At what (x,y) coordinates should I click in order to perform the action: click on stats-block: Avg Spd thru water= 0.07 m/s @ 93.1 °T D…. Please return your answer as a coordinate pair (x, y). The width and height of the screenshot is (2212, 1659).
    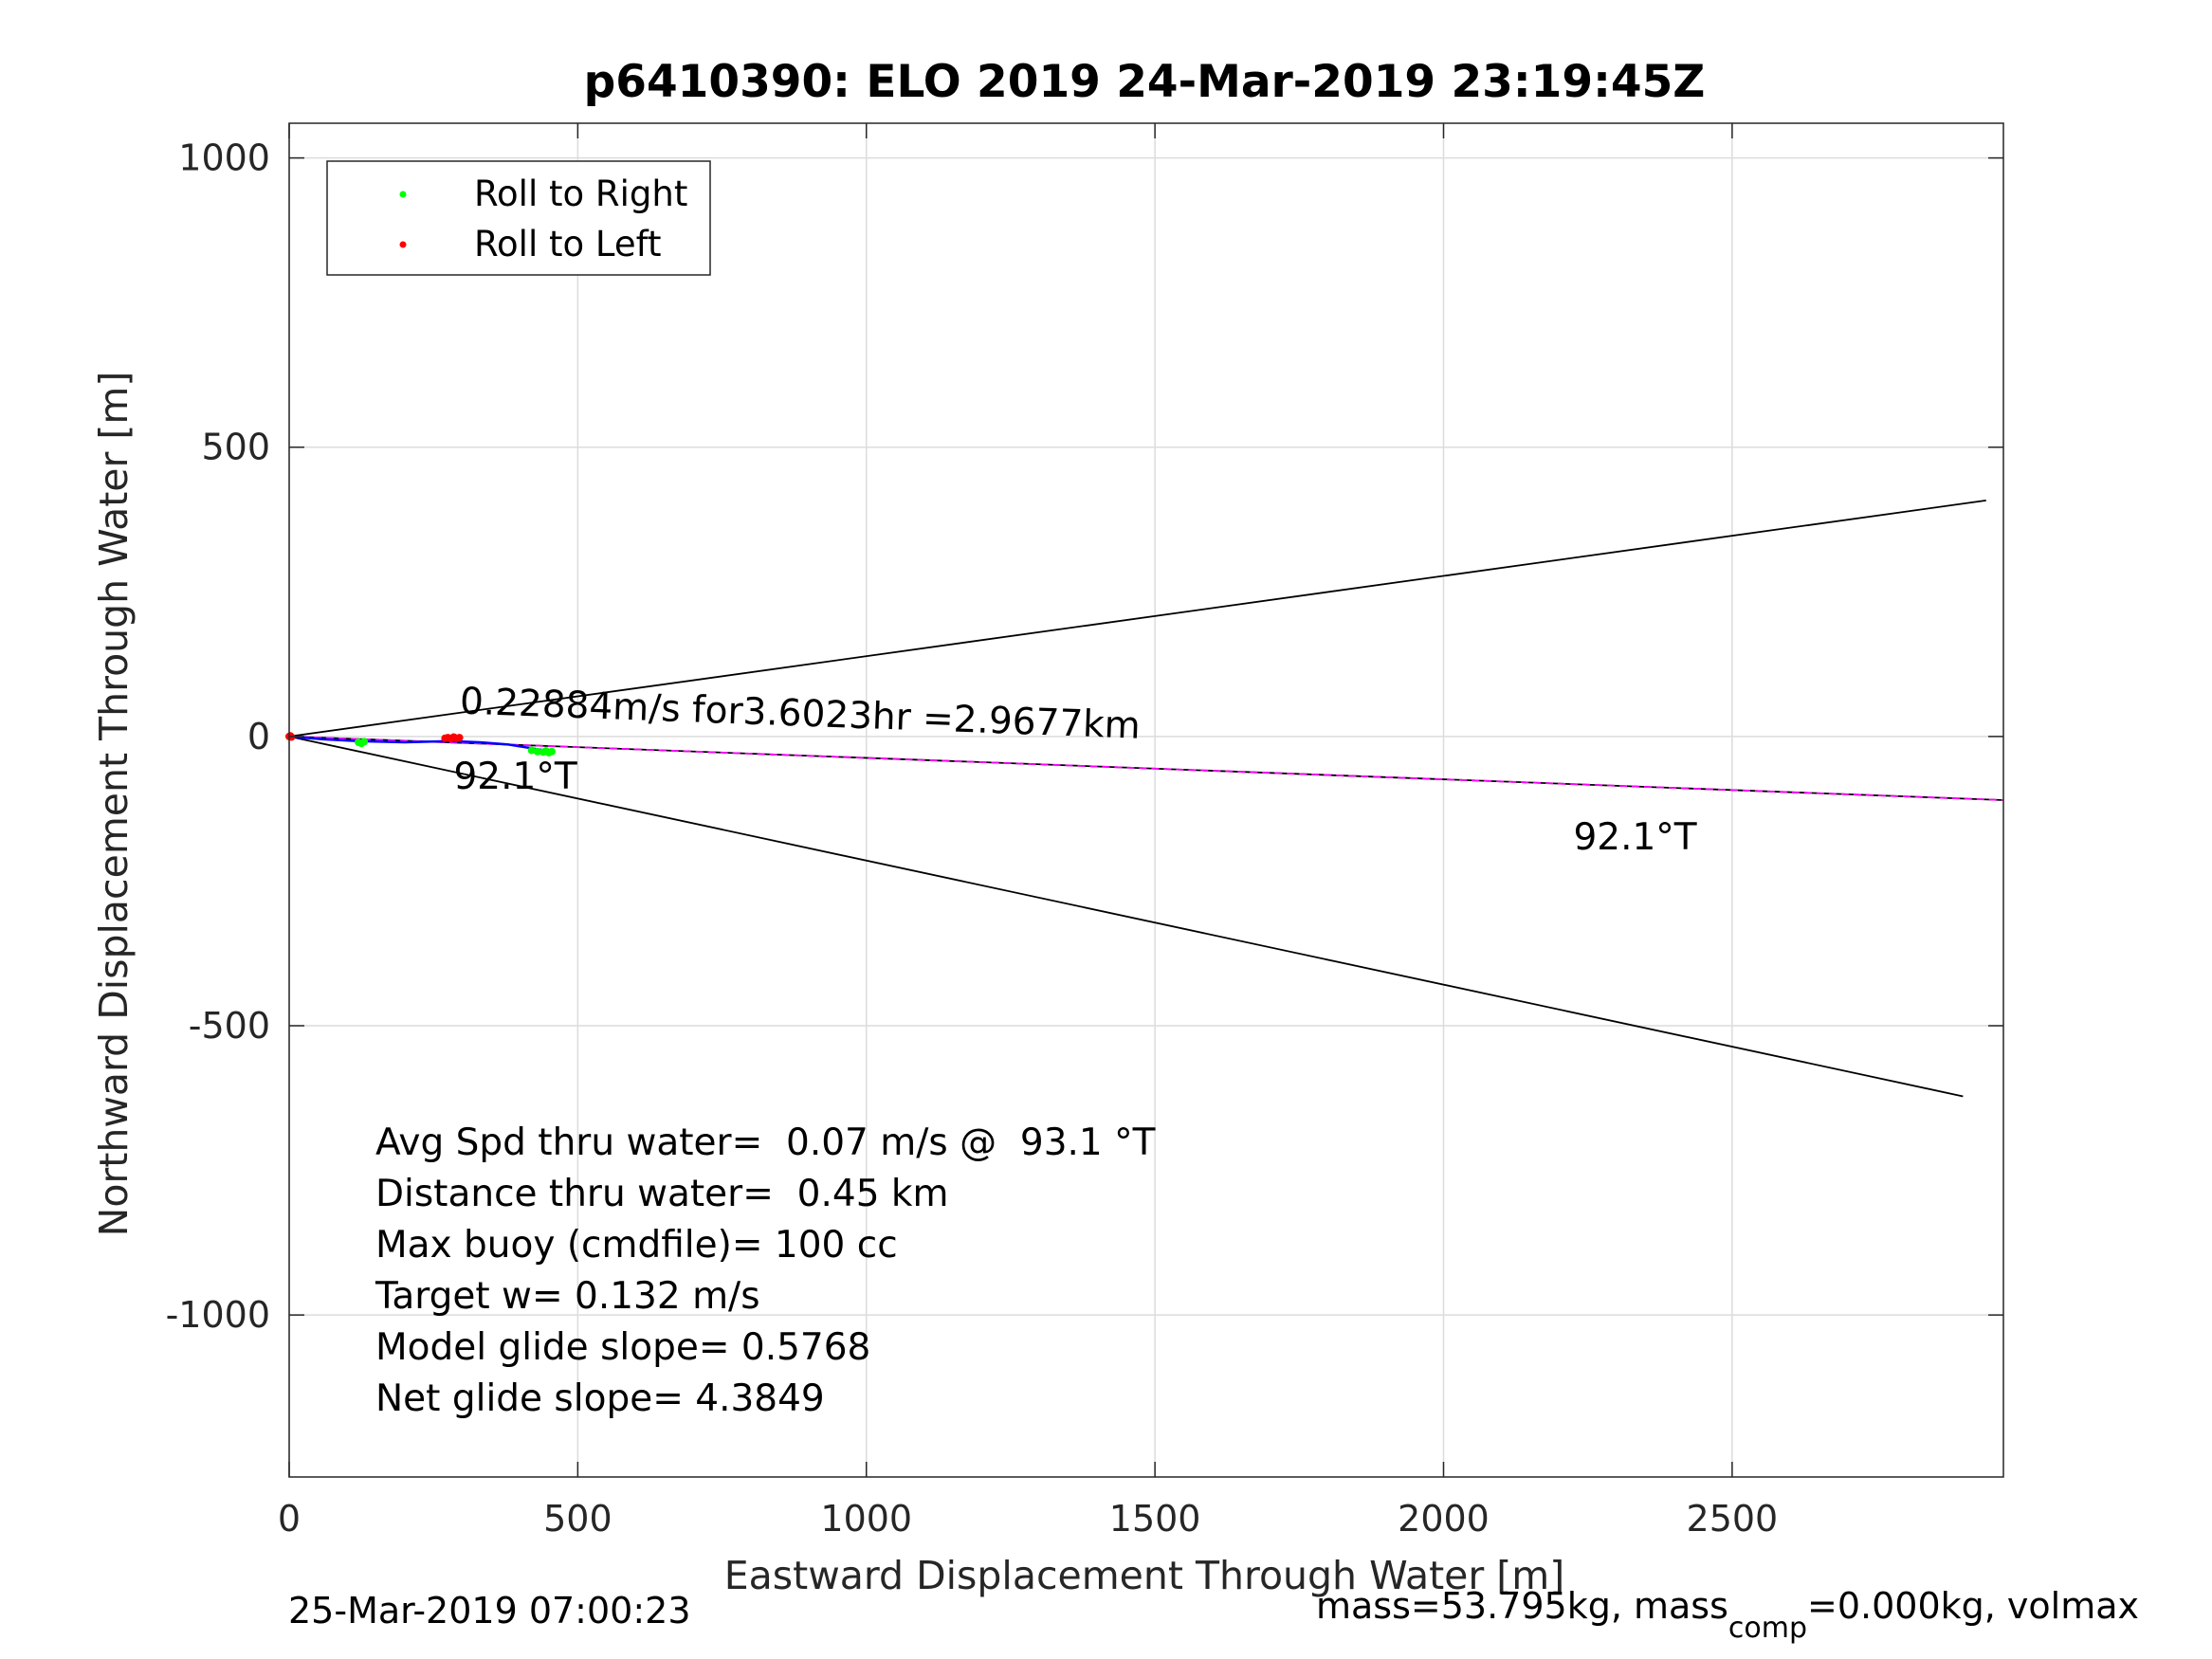
    Looking at the image, I should click on (765, 1270).